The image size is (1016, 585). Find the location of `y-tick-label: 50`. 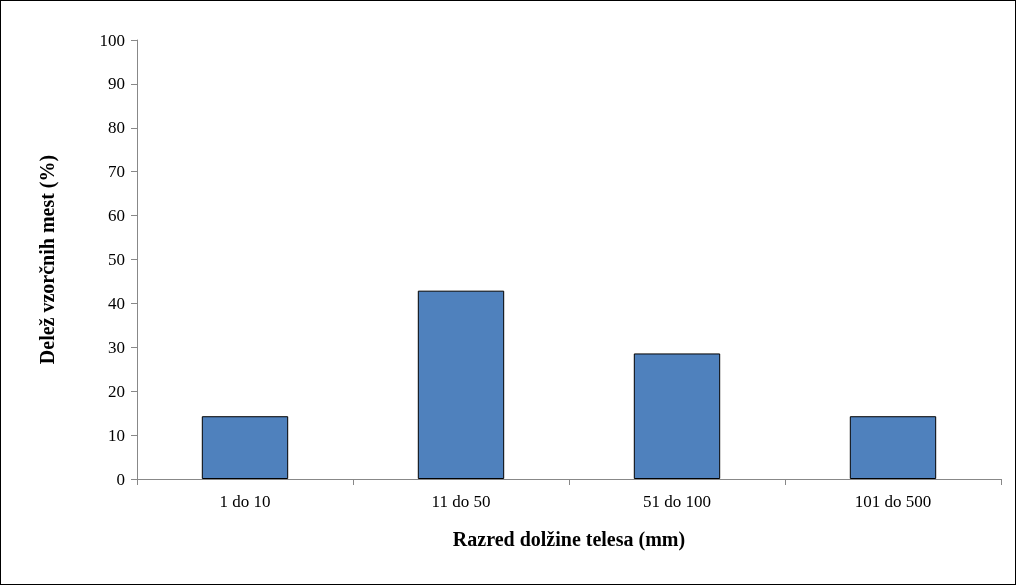

y-tick-label: 50 is located at coordinates (116, 259).